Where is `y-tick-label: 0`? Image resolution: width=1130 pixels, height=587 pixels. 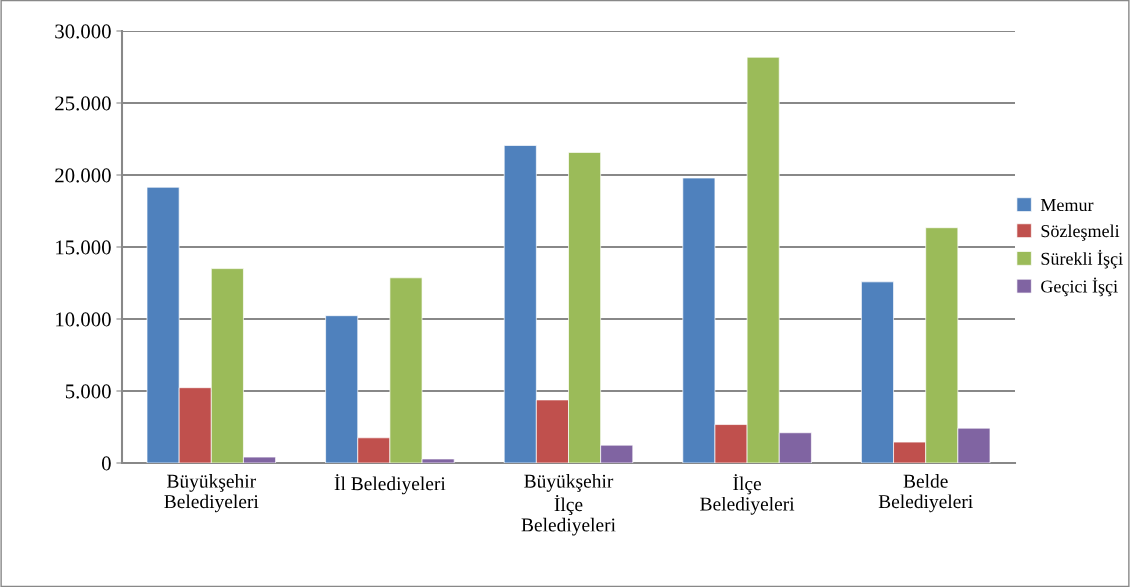 y-tick-label: 0 is located at coordinates (106, 463).